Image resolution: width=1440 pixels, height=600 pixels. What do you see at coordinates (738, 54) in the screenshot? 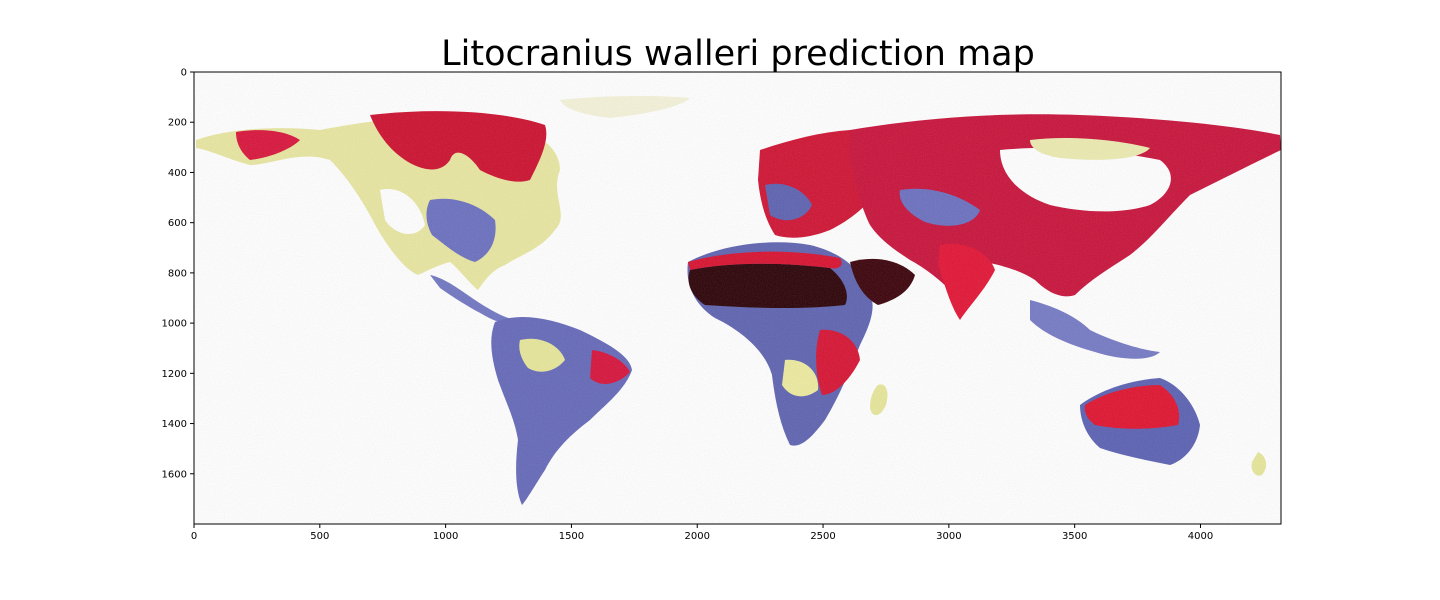
I see `chart-title: Litocranius walleri prediction map` at bounding box center [738, 54].